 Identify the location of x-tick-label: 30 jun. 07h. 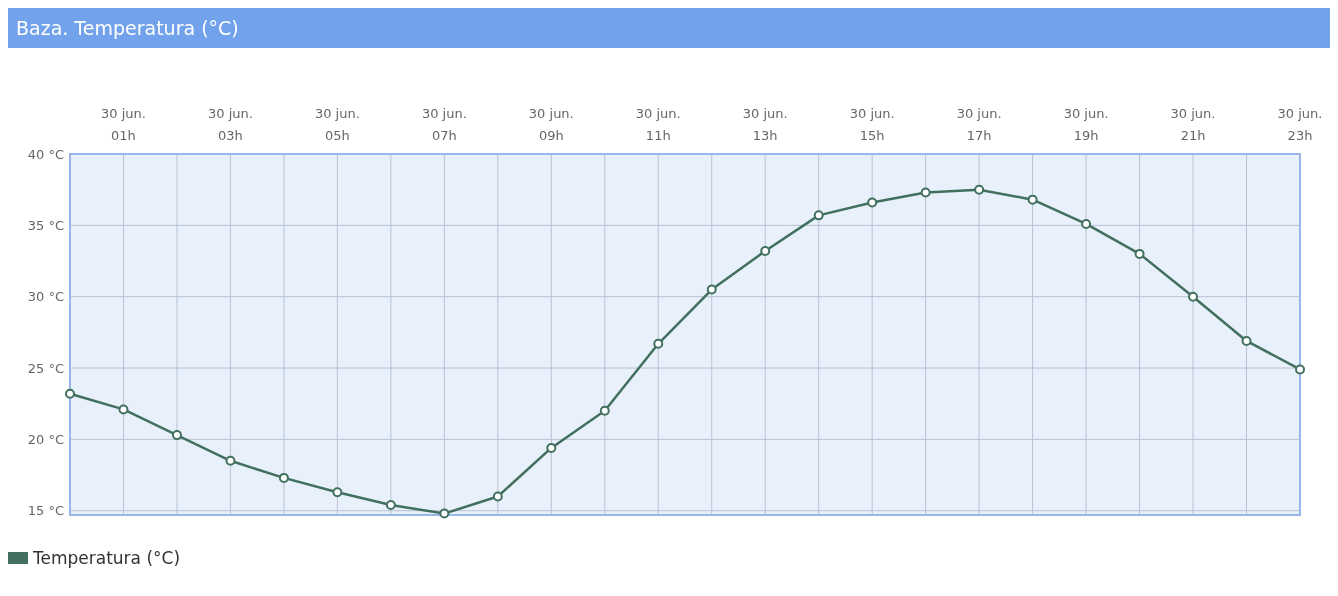
(444, 124).